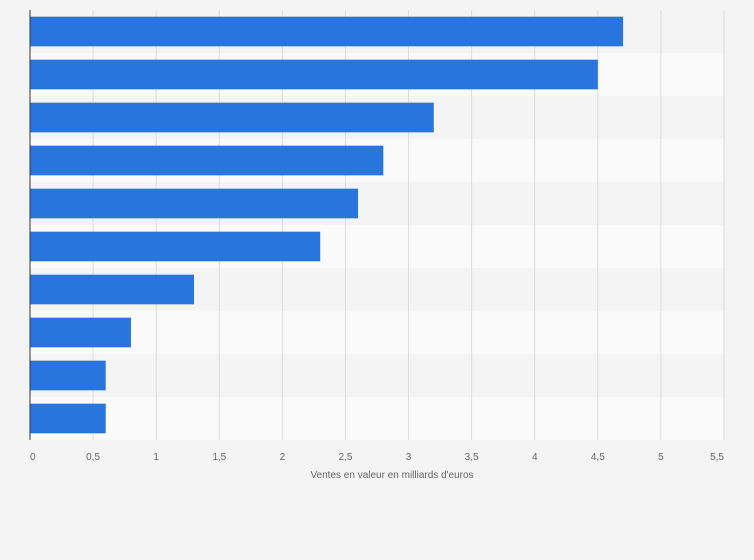 The image size is (754, 560). What do you see at coordinates (535, 457) in the screenshot?
I see `x-tick-label: 4` at bounding box center [535, 457].